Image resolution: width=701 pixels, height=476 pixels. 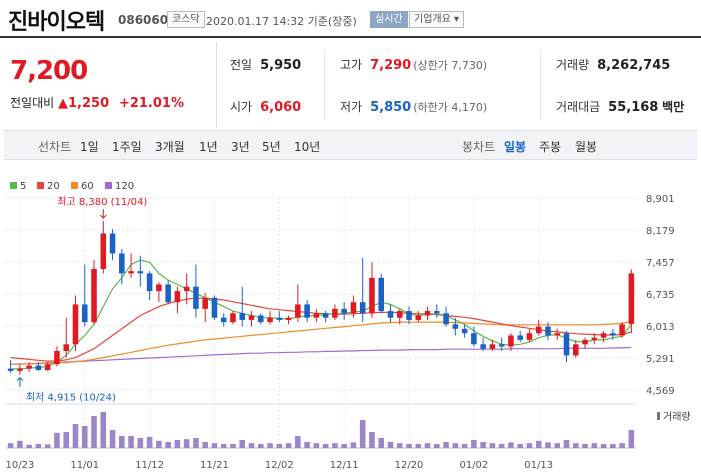 What do you see at coordinates (271, 147) in the screenshot?
I see `tab-5y: 5년` at bounding box center [271, 147].